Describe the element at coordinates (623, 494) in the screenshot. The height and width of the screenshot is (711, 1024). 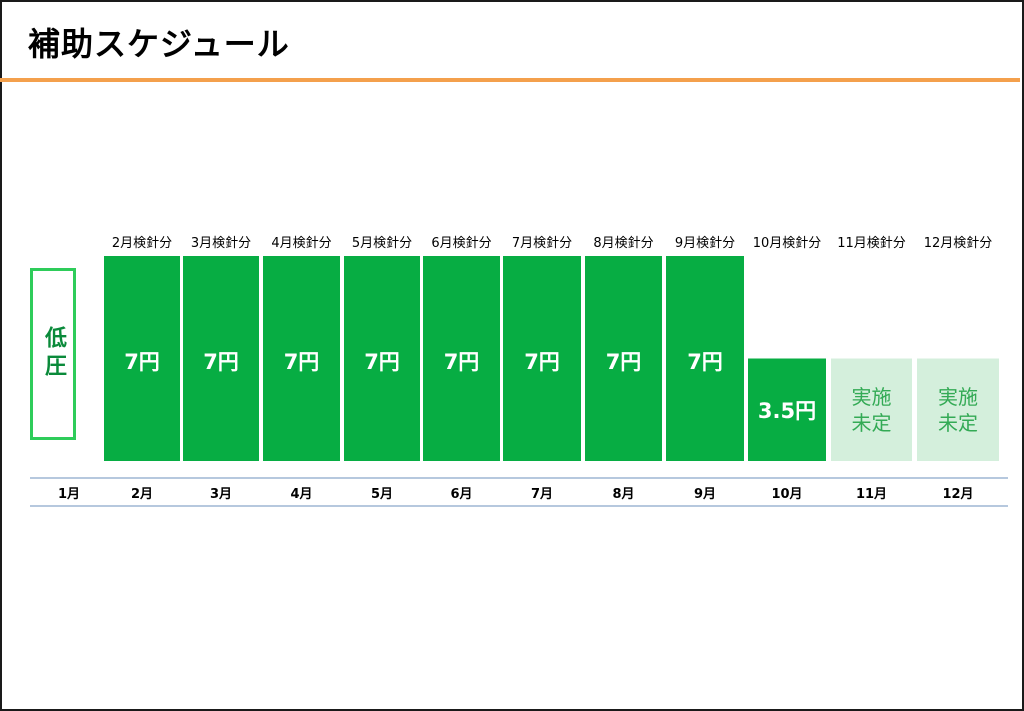
I see `x-tick-label: 8月` at that location.